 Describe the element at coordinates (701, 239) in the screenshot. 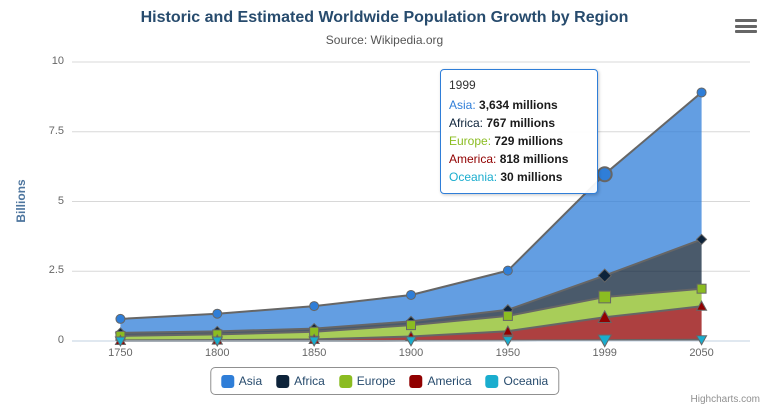

I see `marker-africa-2050` at that location.